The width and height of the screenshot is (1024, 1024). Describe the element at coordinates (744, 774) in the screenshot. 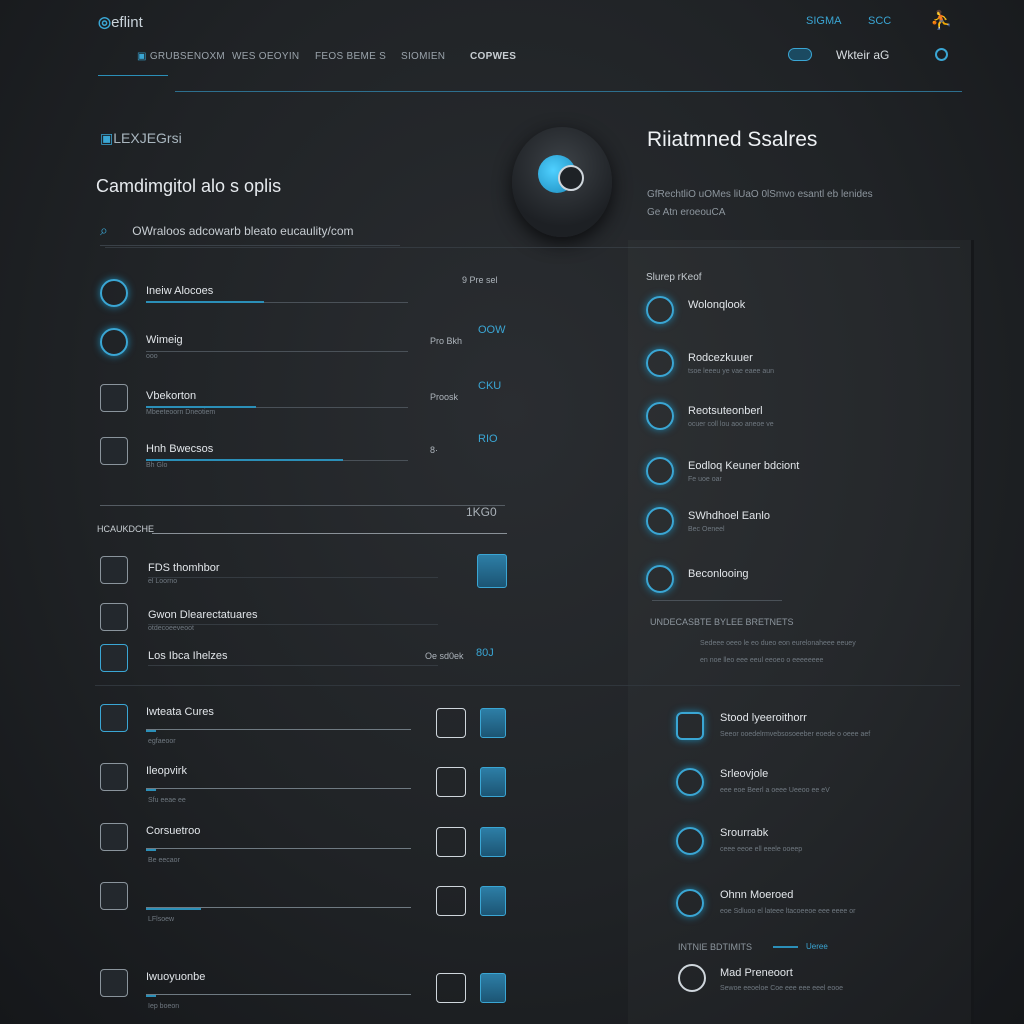

I see `list-item-title: Srleovjole` at that location.